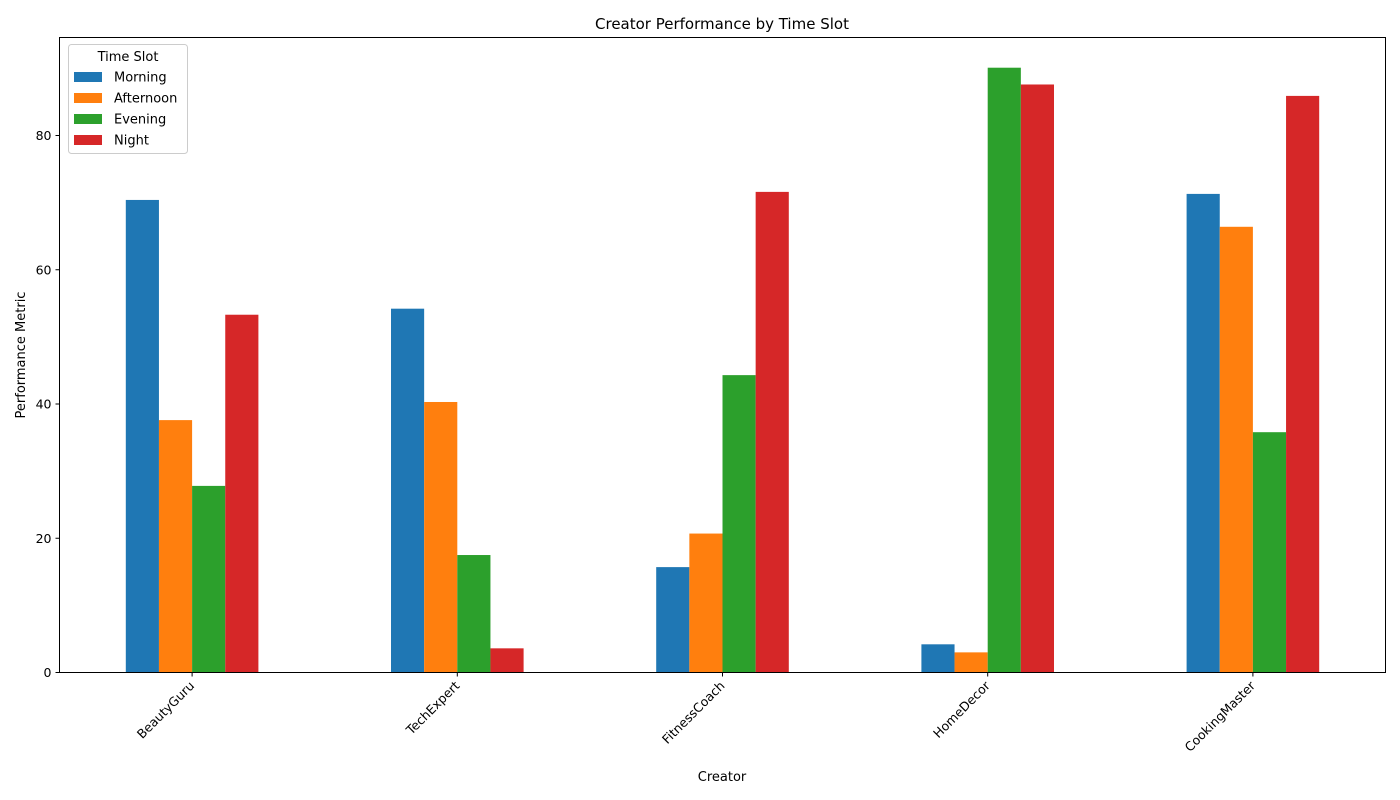  What do you see at coordinates (140, 78) in the screenshot?
I see `legend-label-morning: Morning` at bounding box center [140, 78].